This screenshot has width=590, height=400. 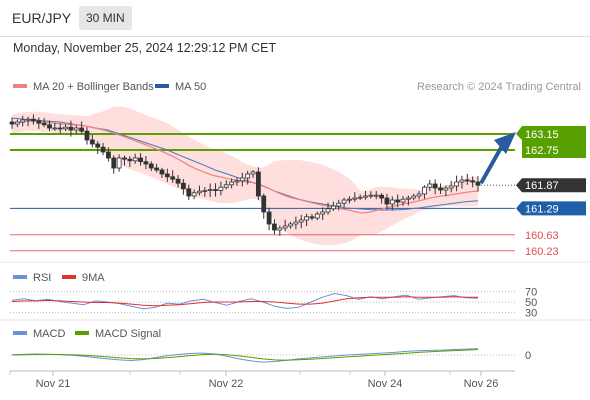 I want to click on rsi-label: RSI, so click(x=42, y=278).